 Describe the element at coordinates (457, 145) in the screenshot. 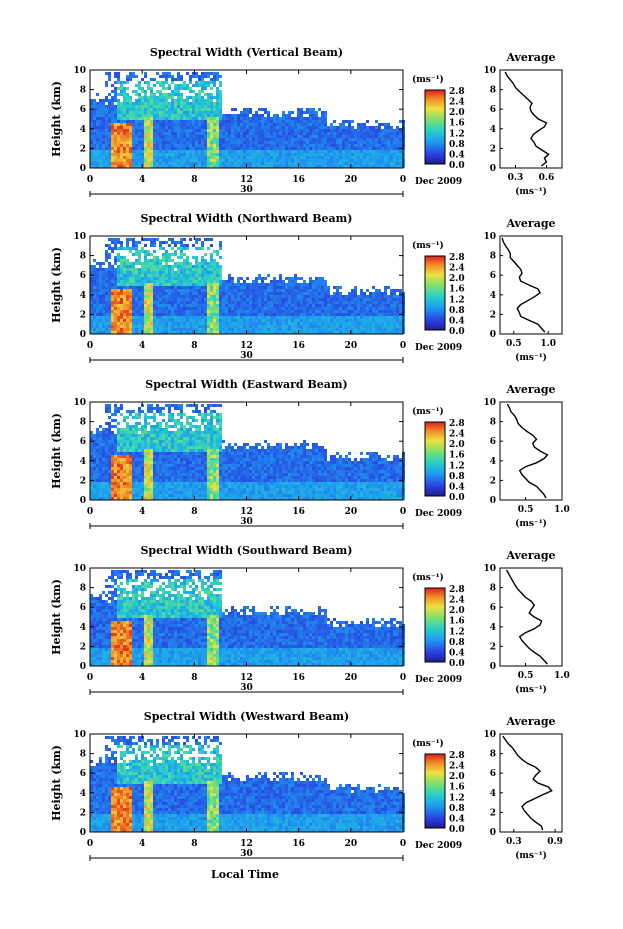

I see `colorbar-tick-label: 0.8` at that location.